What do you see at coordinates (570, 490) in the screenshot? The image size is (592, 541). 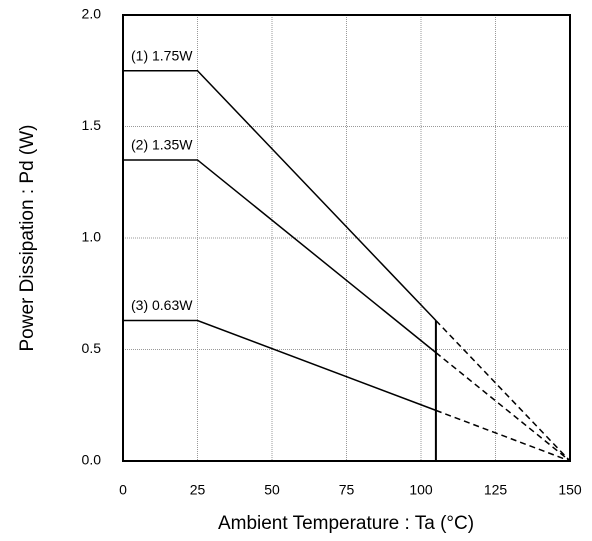 I see `x-tick-label: 150` at bounding box center [570, 490].